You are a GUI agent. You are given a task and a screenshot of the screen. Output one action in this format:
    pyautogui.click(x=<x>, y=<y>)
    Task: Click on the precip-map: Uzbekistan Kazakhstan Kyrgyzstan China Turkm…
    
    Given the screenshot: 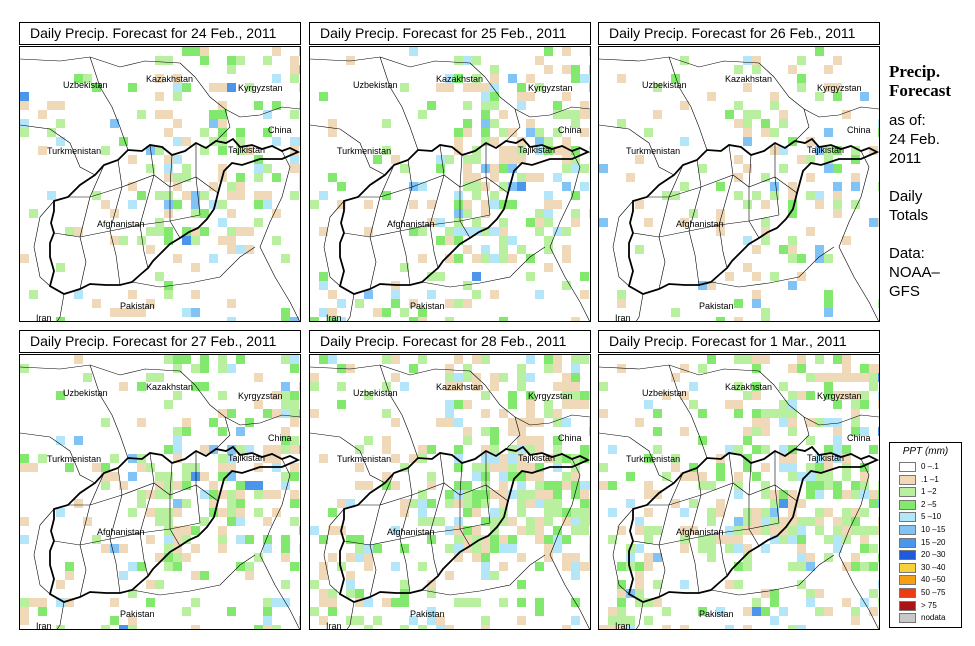 What is the action you would take?
    pyautogui.click(x=160, y=184)
    